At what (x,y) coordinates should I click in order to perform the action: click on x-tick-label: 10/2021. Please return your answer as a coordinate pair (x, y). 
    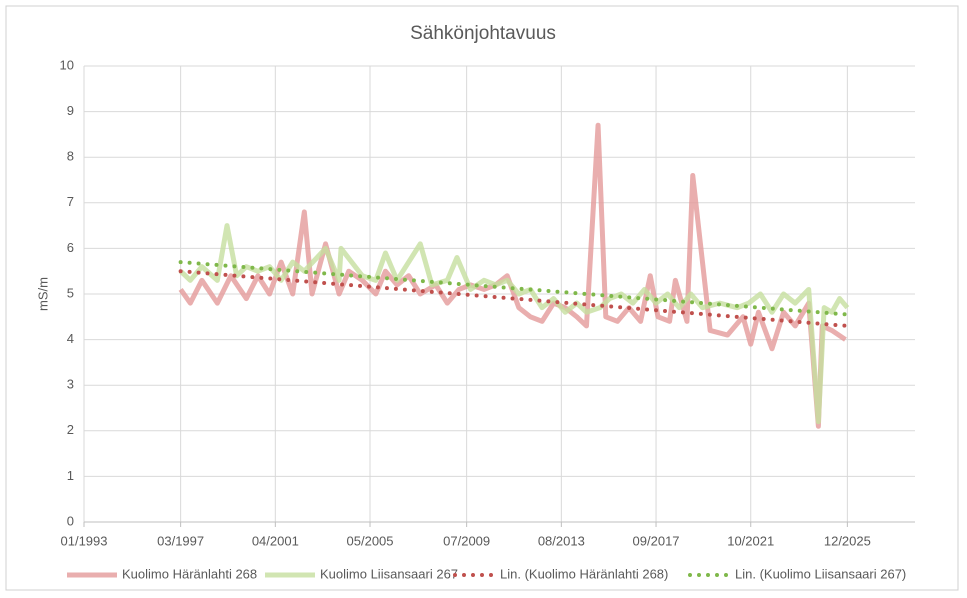
    Looking at the image, I should click on (750, 540).